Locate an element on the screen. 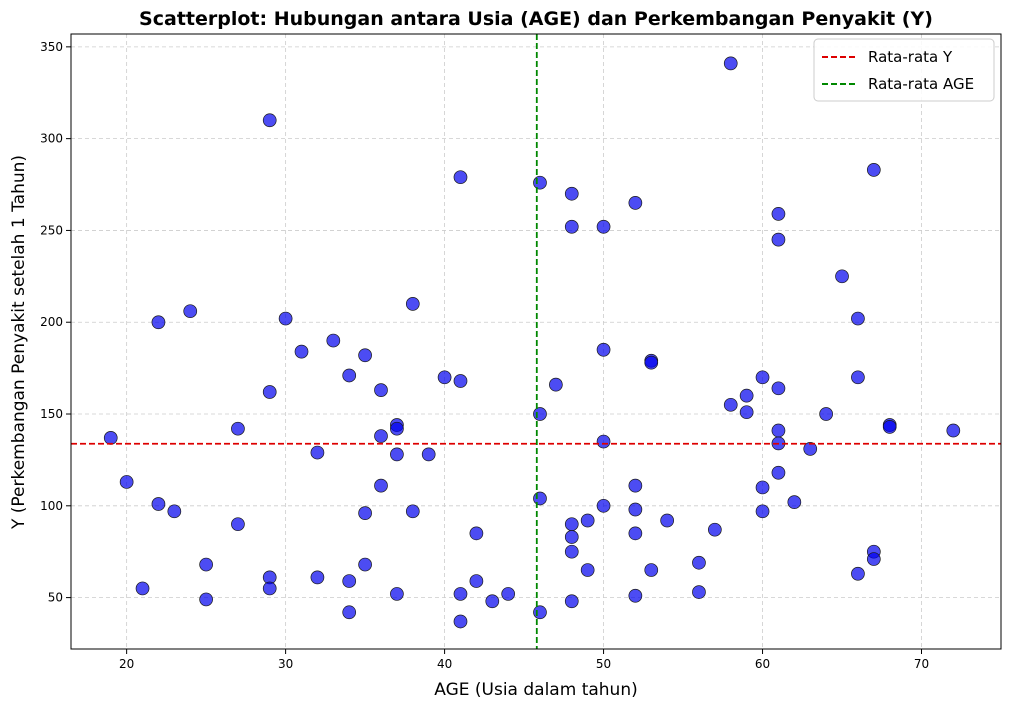 This screenshot has width=1010, height=708. y-tick-label: 250 is located at coordinates (51, 230).